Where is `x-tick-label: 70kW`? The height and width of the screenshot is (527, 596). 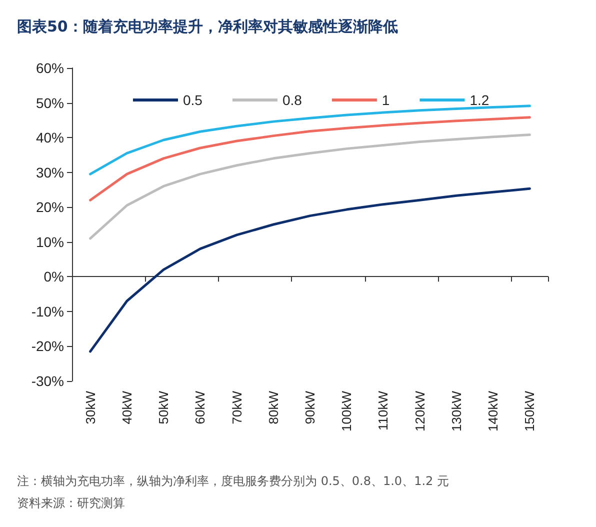
x-tick-label: 70kW is located at coordinates (236, 407).